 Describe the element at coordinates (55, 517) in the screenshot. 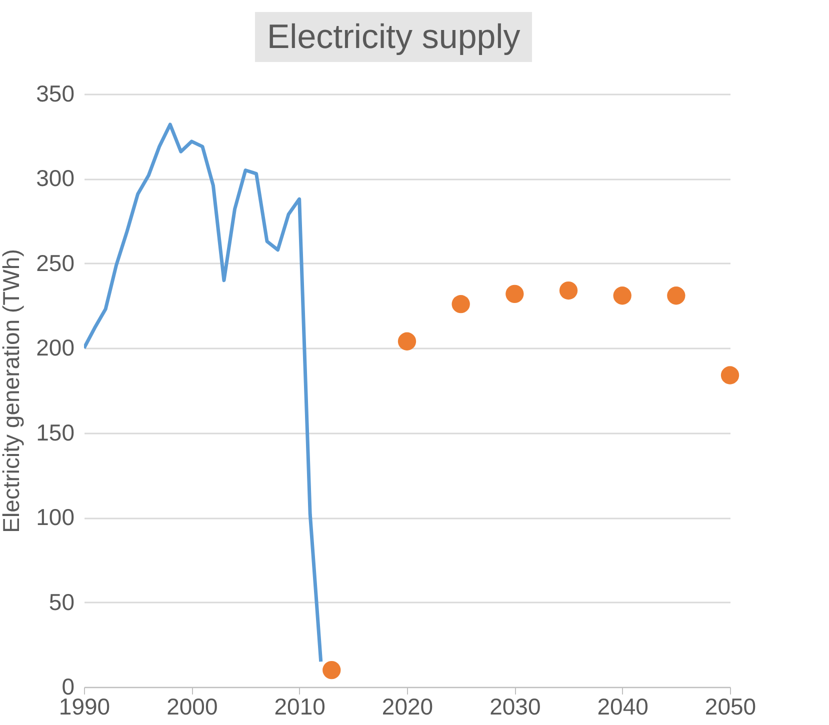

I see `y-tick-label: 100` at that location.